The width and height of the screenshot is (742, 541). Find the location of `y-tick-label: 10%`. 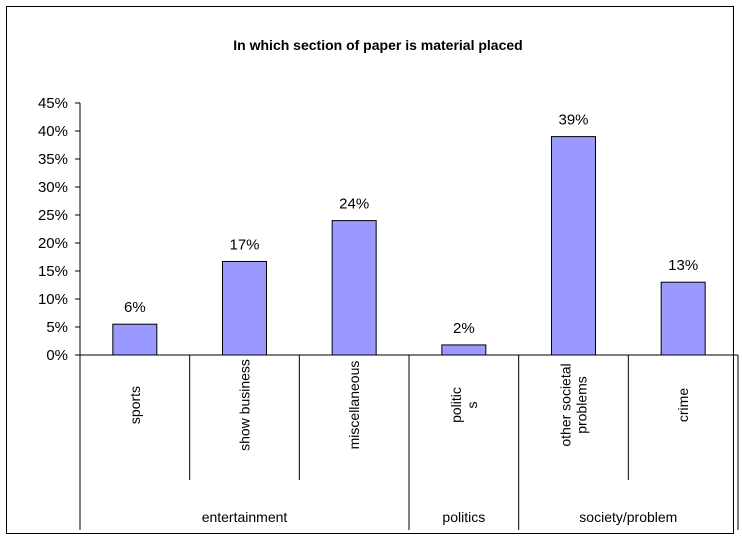

y-tick-label: 10% is located at coordinates (53, 299).